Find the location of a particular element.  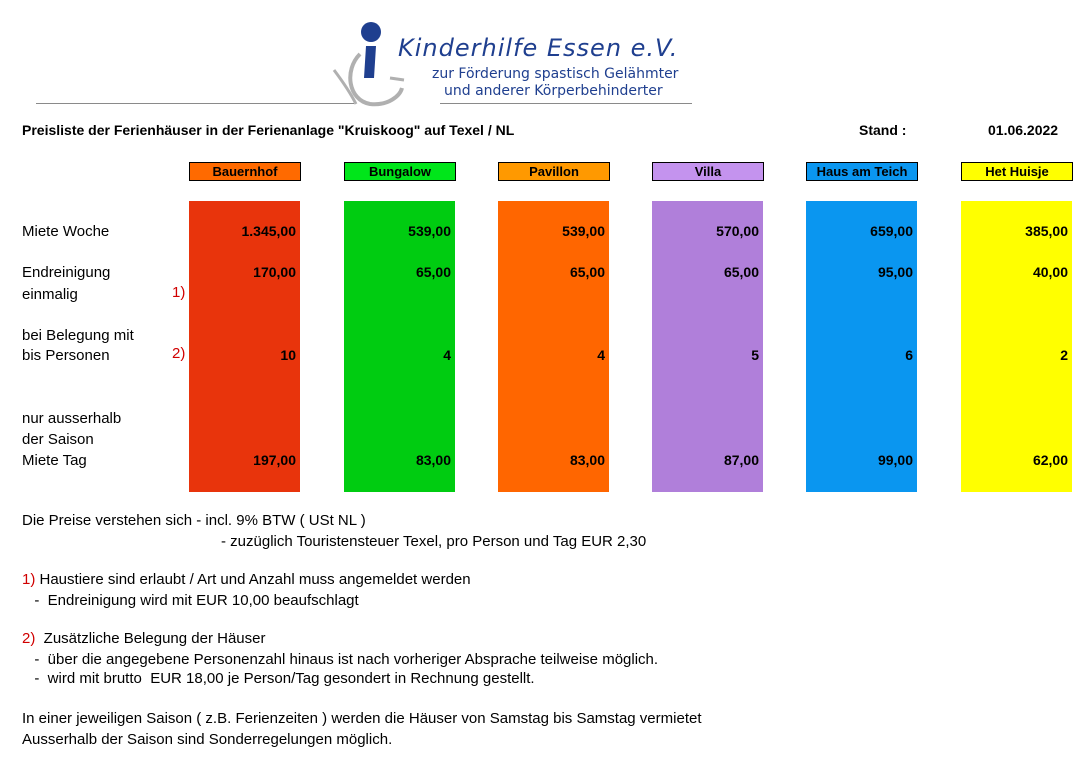

label-bis-personen: bis Personen is located at coordinates (66, 355).